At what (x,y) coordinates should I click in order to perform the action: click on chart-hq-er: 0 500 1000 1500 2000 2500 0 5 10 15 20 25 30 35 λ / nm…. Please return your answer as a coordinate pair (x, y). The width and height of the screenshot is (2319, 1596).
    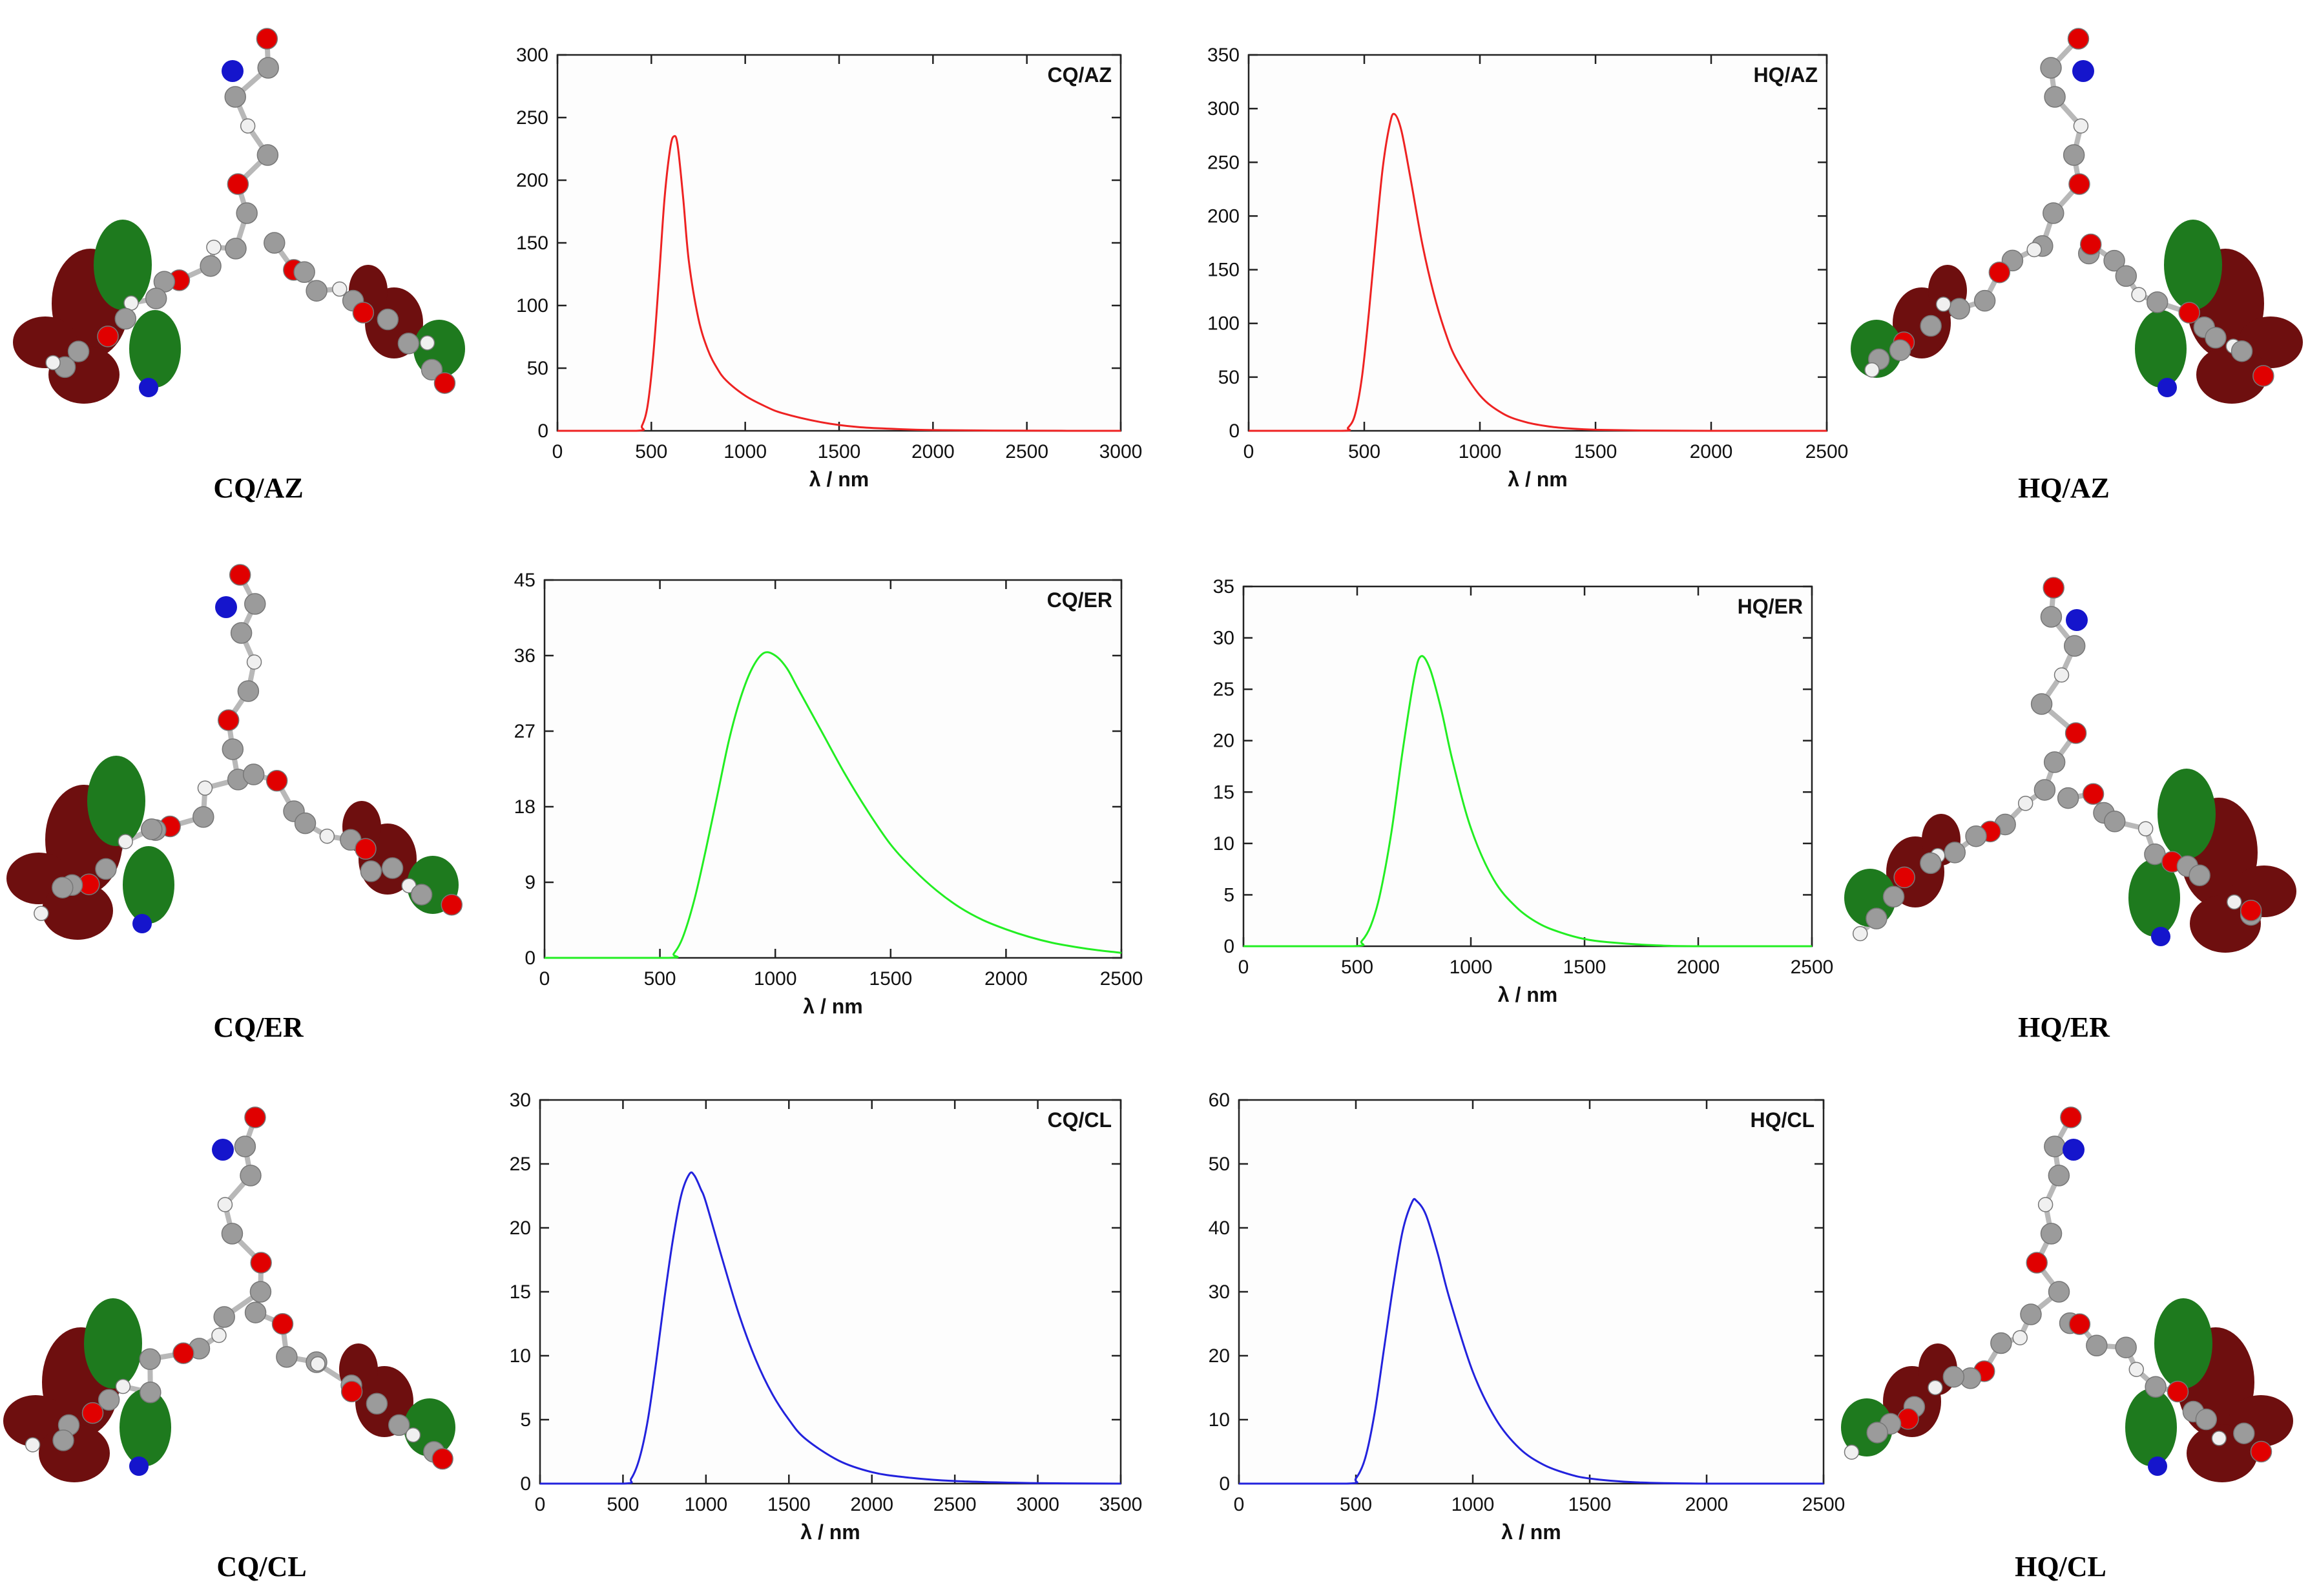
    Looking at the image, I should click on (1523, 791).